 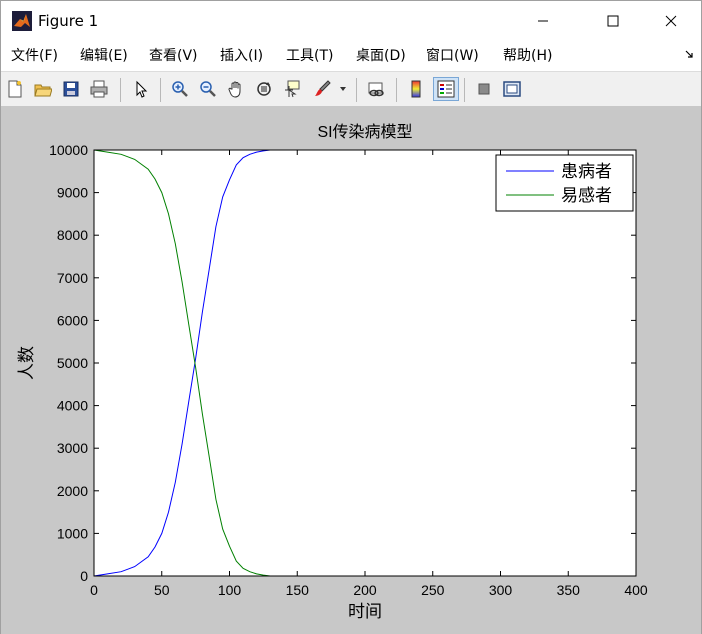 I want to click on zoom-in-icon, so click(x=180, y=89).